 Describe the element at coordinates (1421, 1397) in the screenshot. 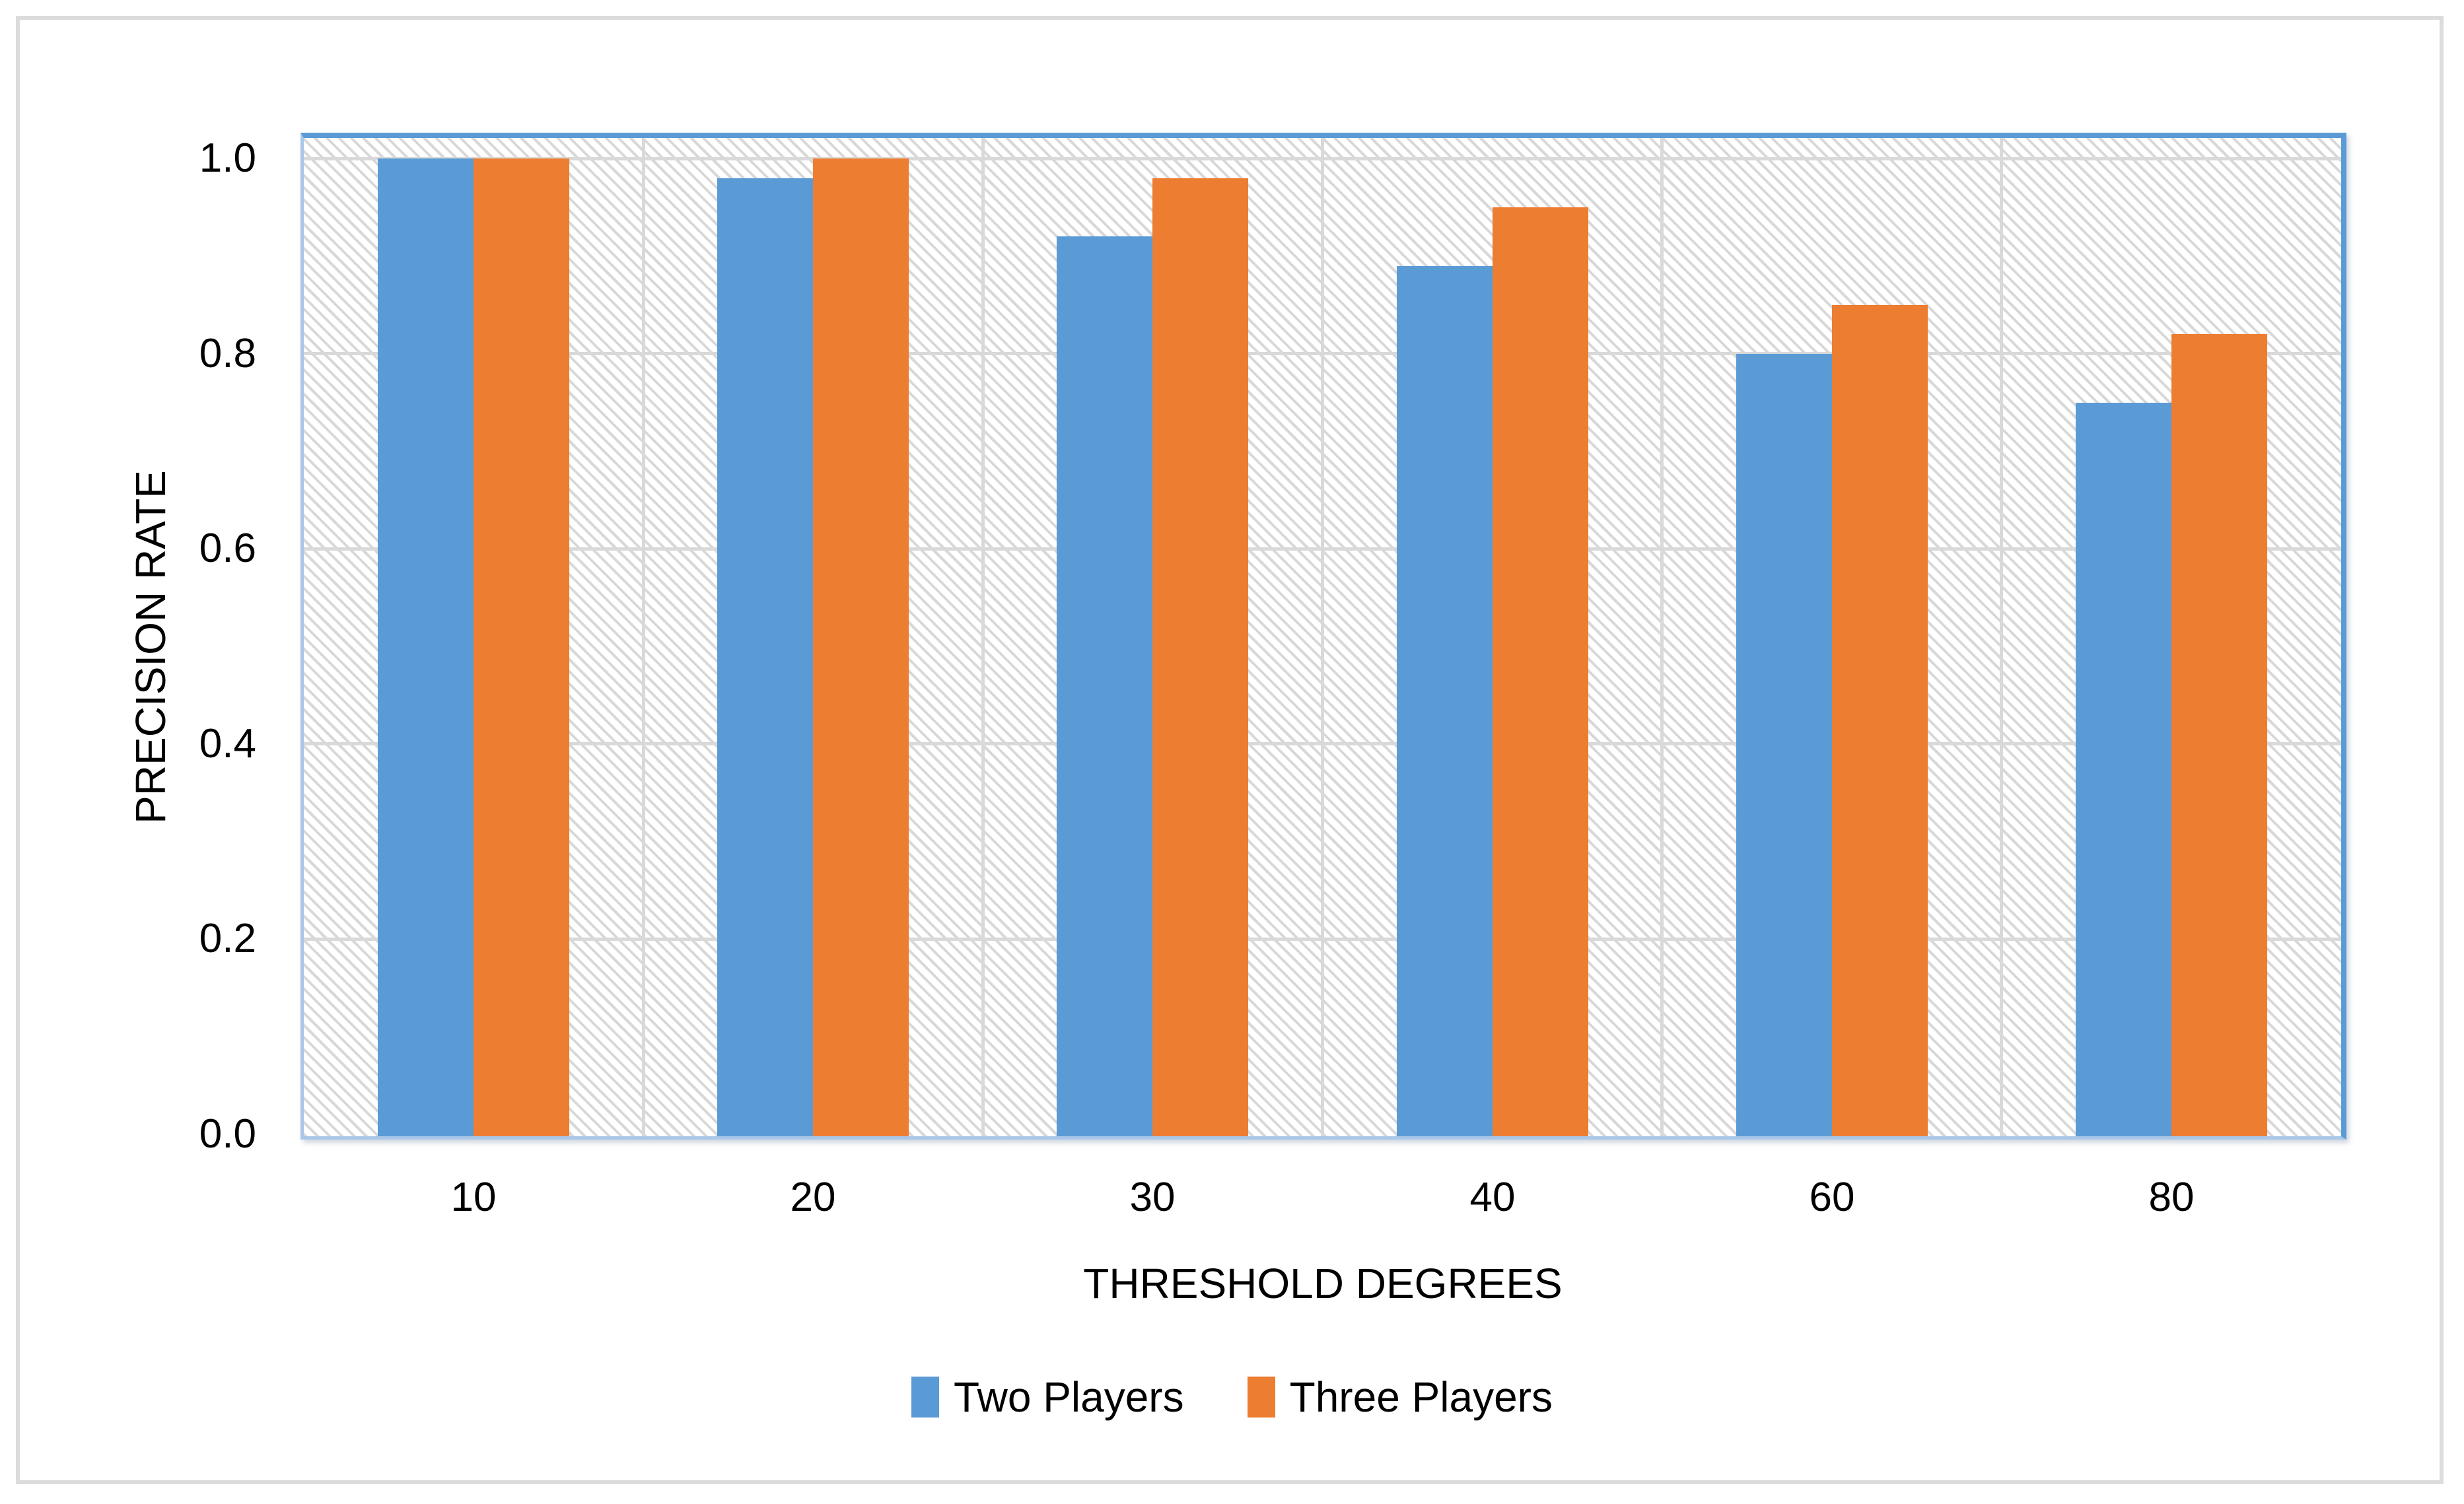

I see `legend-label: Three Players` at that location.